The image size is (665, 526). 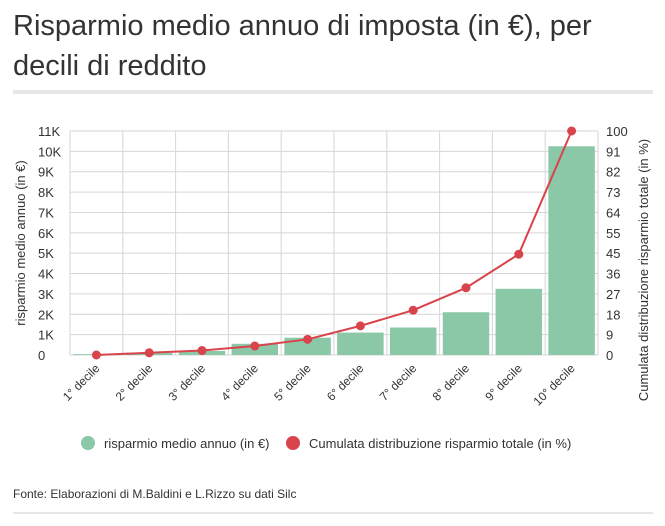 I want to click on legend-label-bars: risparmio medio annuo (in €), so click(x=186, y=443).